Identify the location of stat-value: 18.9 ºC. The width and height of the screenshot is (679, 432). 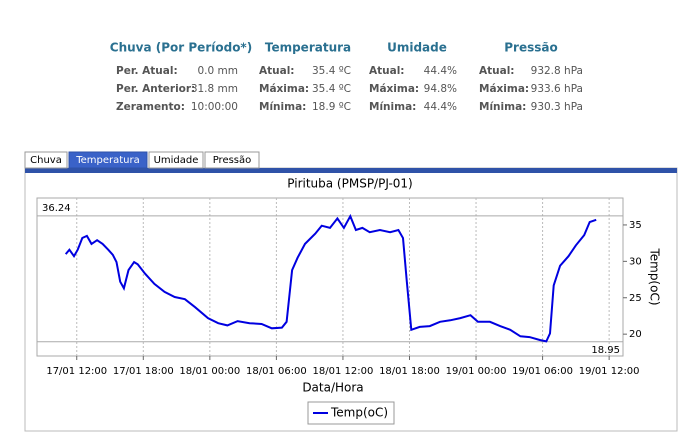
(331, 107).